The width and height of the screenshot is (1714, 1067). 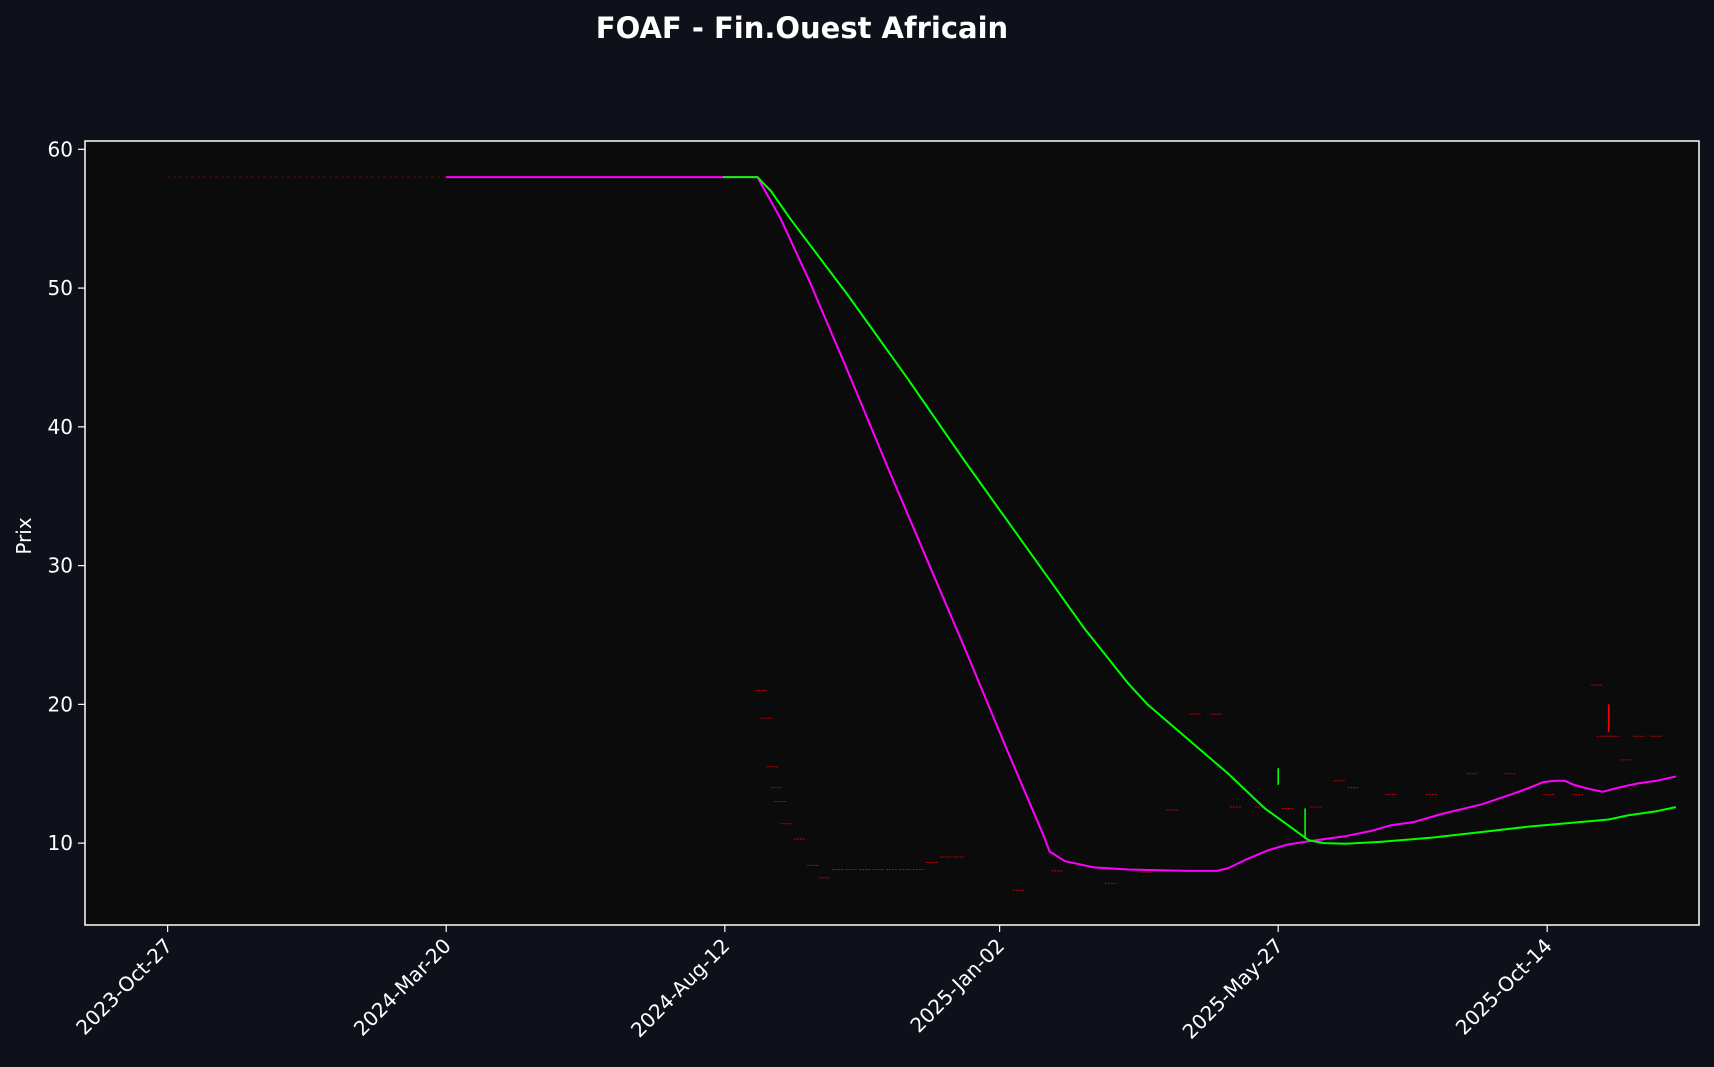 What do you see at coordinates (60, 288) in the screenshot?
I see `y-tick-label: 50` at bounding box center [60, 288].